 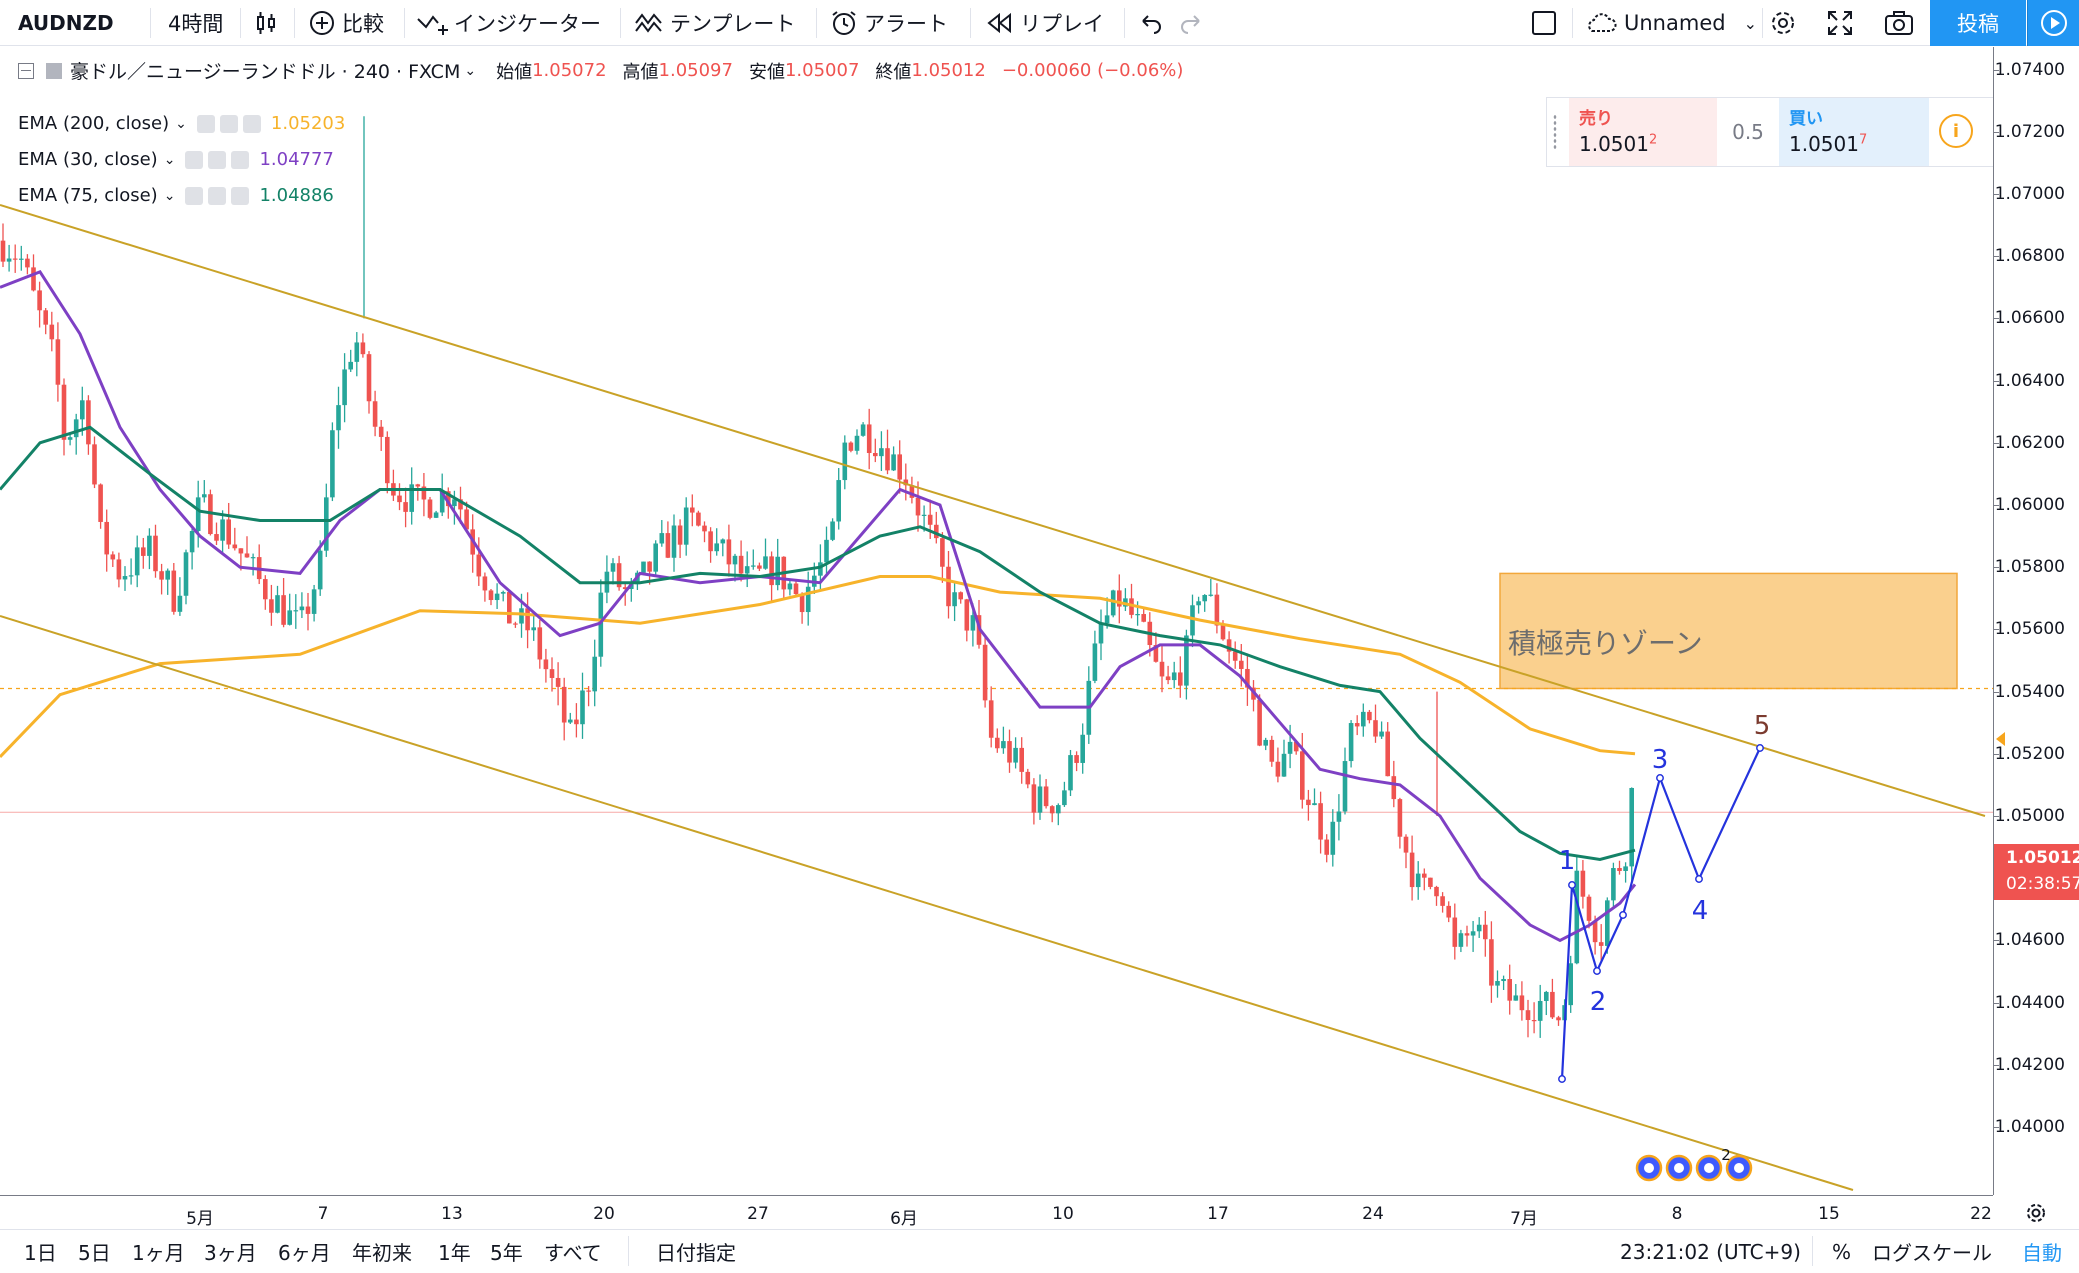 What do you see at coordinates (1555, 132) in the screenshot?
I see `panel-drag-icon` at bounding box center [1555, 132].